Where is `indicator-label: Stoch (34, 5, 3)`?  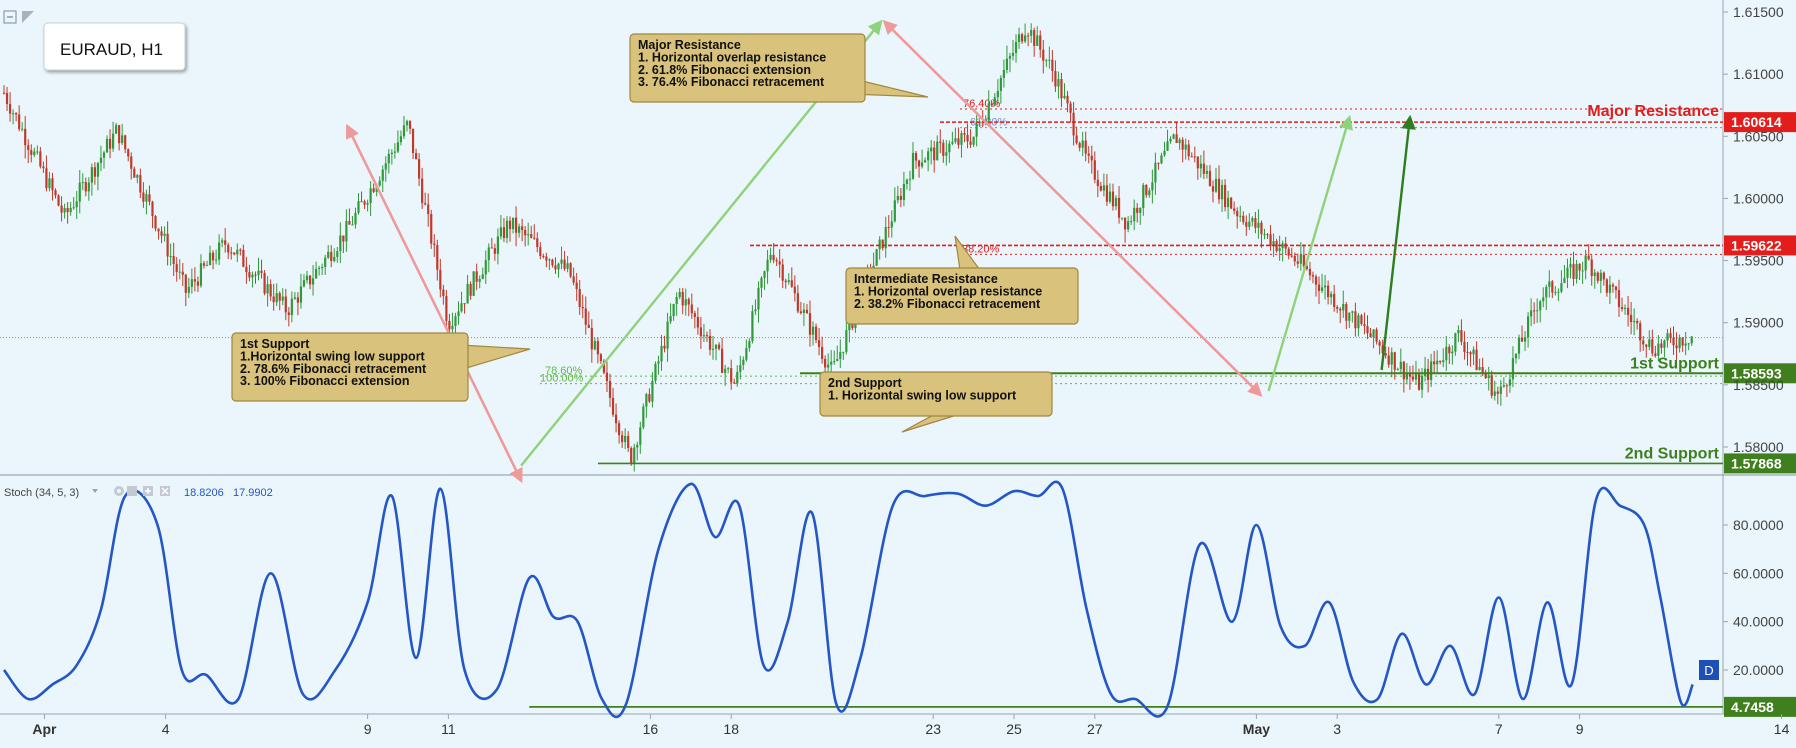
indicator-label: Stoch (34, 5, 3) is located at coordinates (41, 493).